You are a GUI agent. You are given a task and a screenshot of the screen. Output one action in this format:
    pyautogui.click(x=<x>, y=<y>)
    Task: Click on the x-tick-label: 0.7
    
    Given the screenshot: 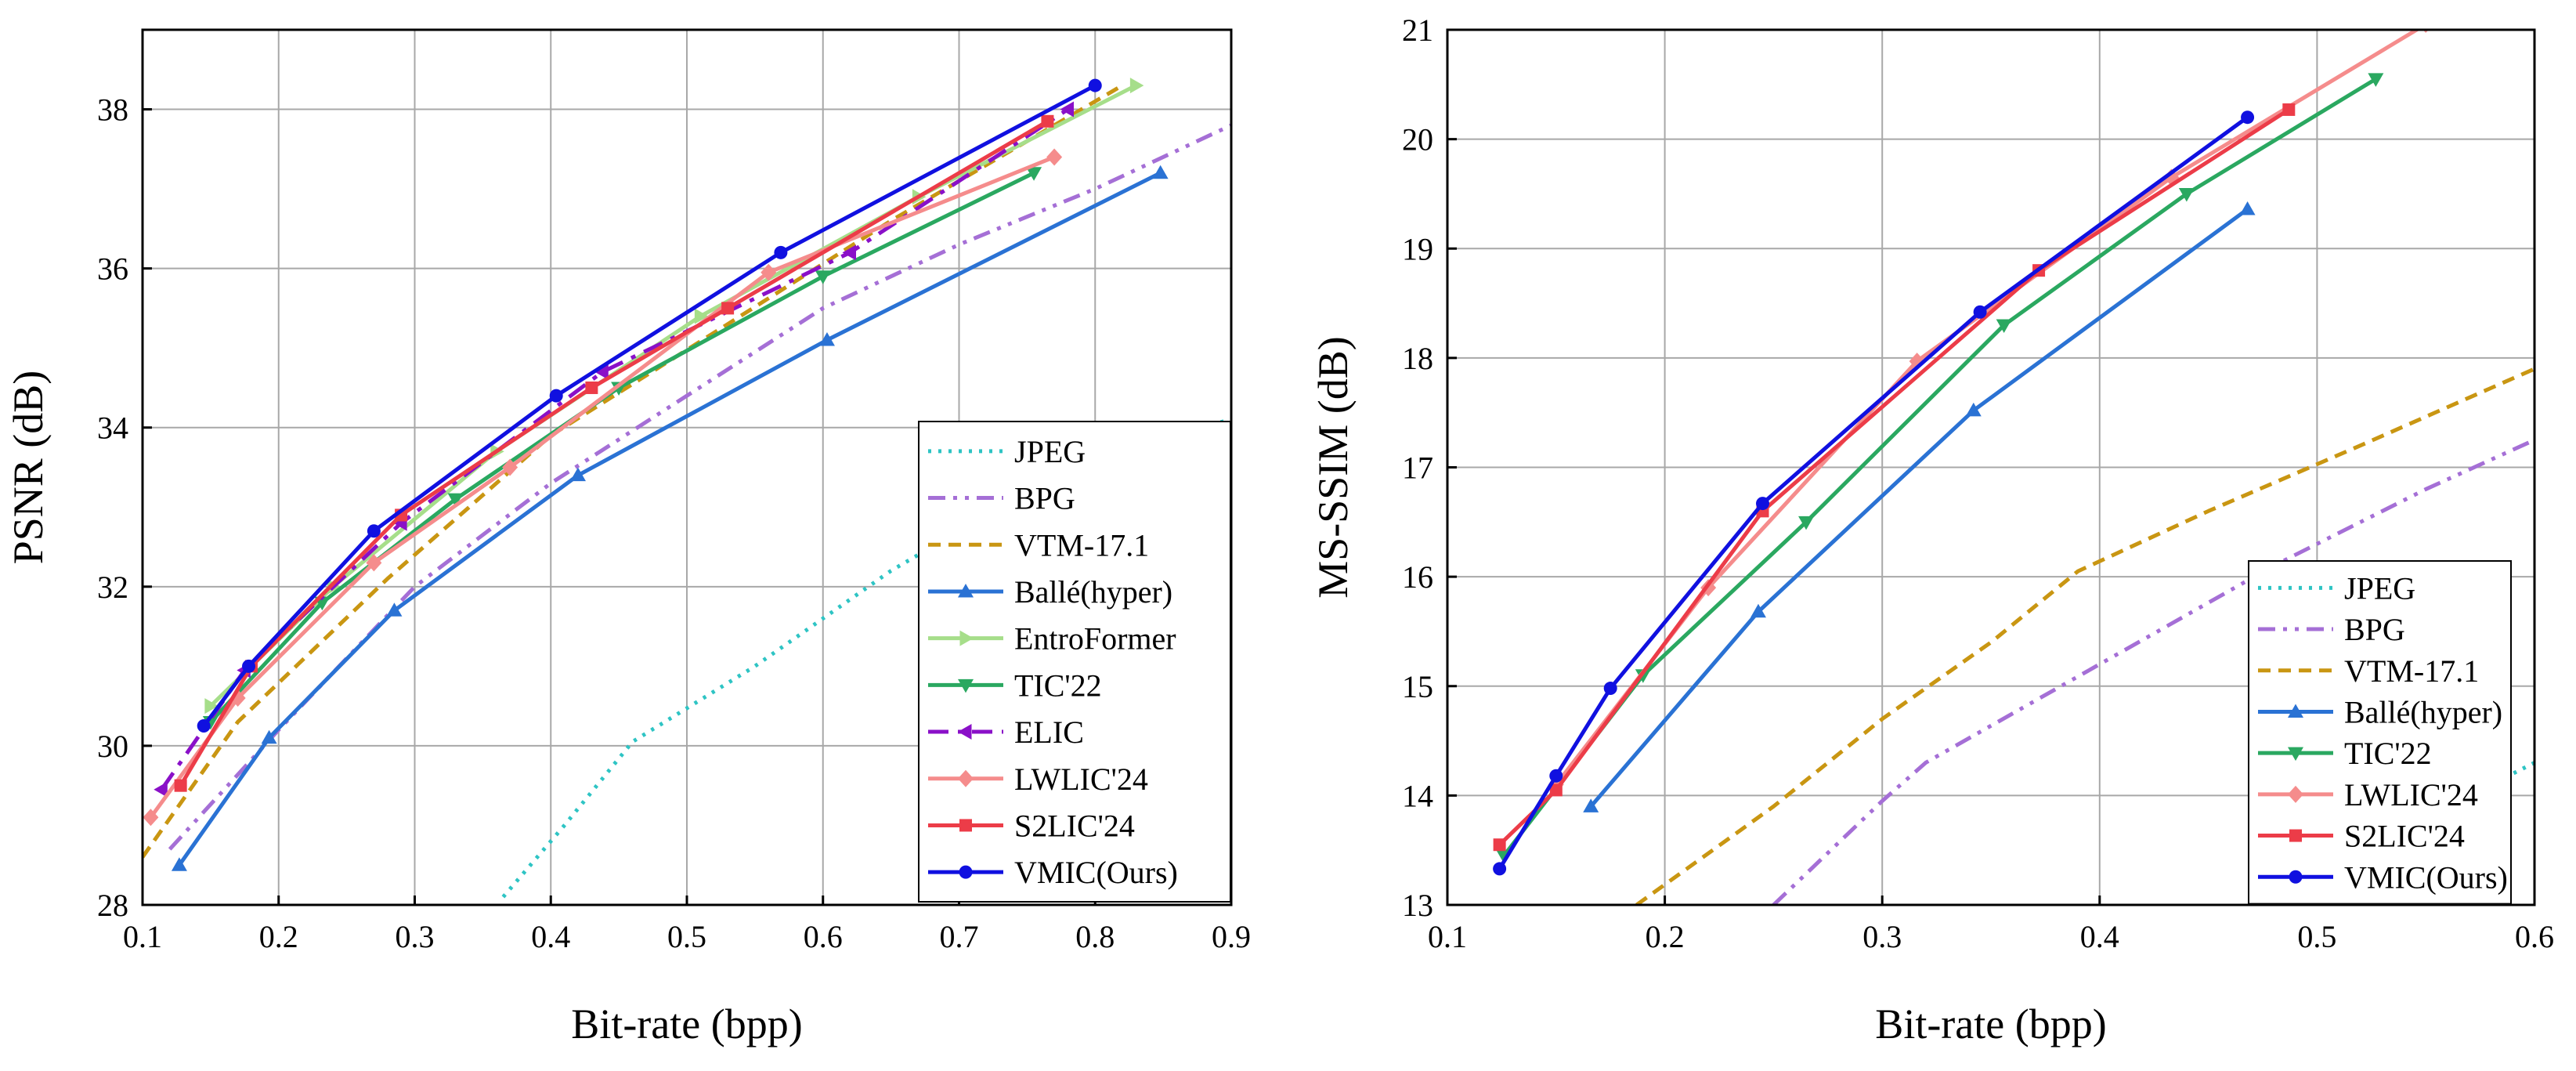 What is the action you would take?
    pyautogui.click(x=959, y=936)
    